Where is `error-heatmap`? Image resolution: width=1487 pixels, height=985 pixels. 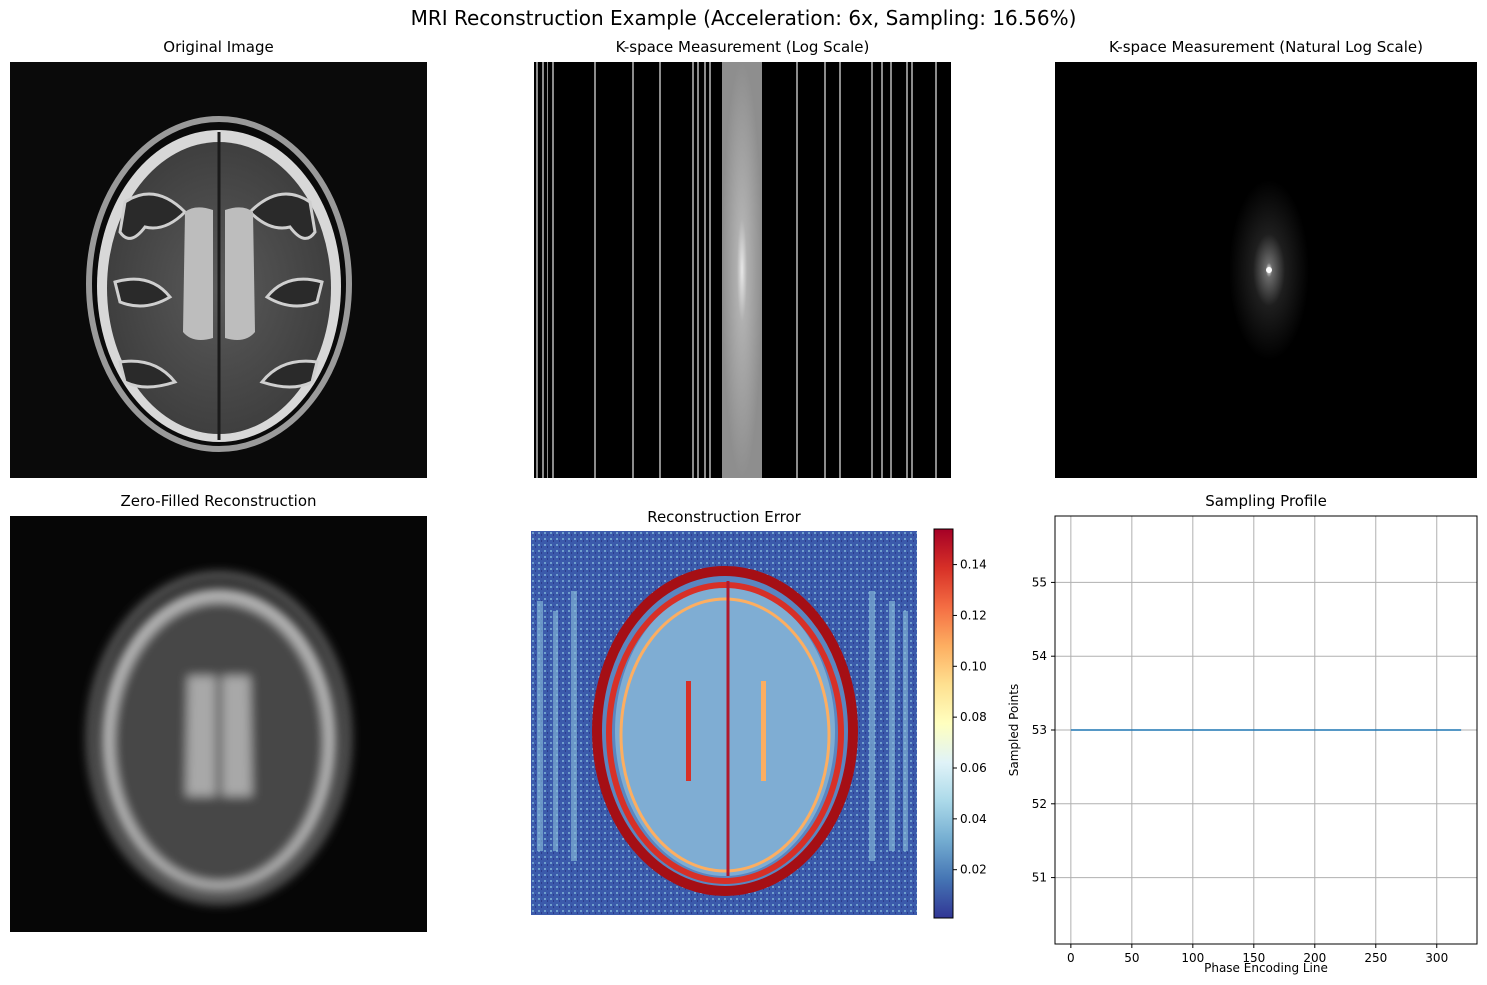 error-heatmap is located at coordinates (724, 723).